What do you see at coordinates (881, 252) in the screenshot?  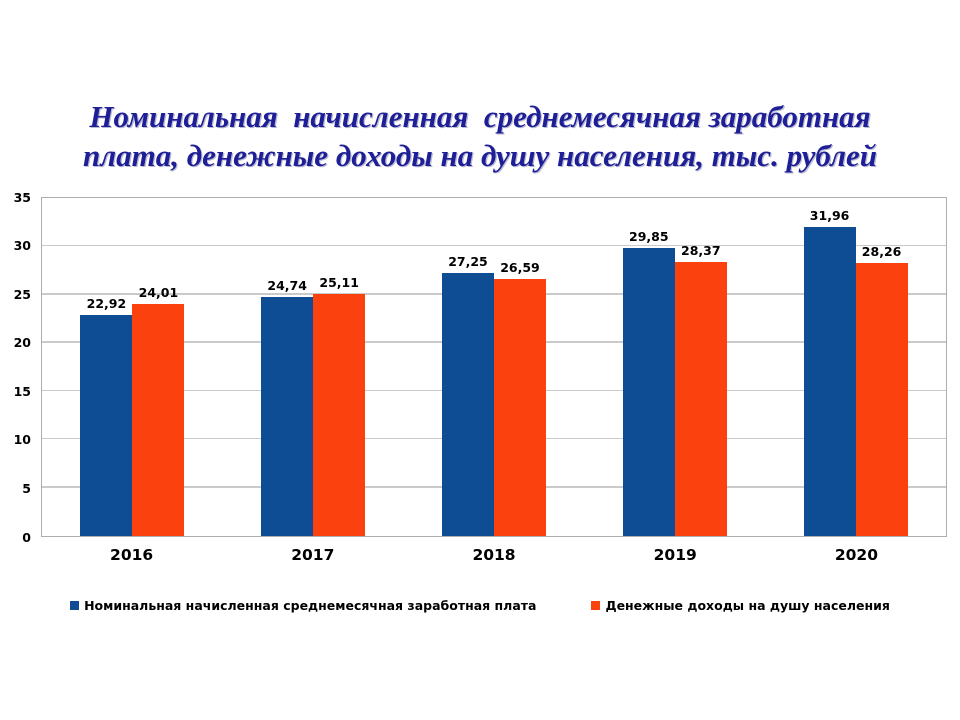 I see `bar-value-label-income-2020: 28,26` at bounding box center [881, 252].